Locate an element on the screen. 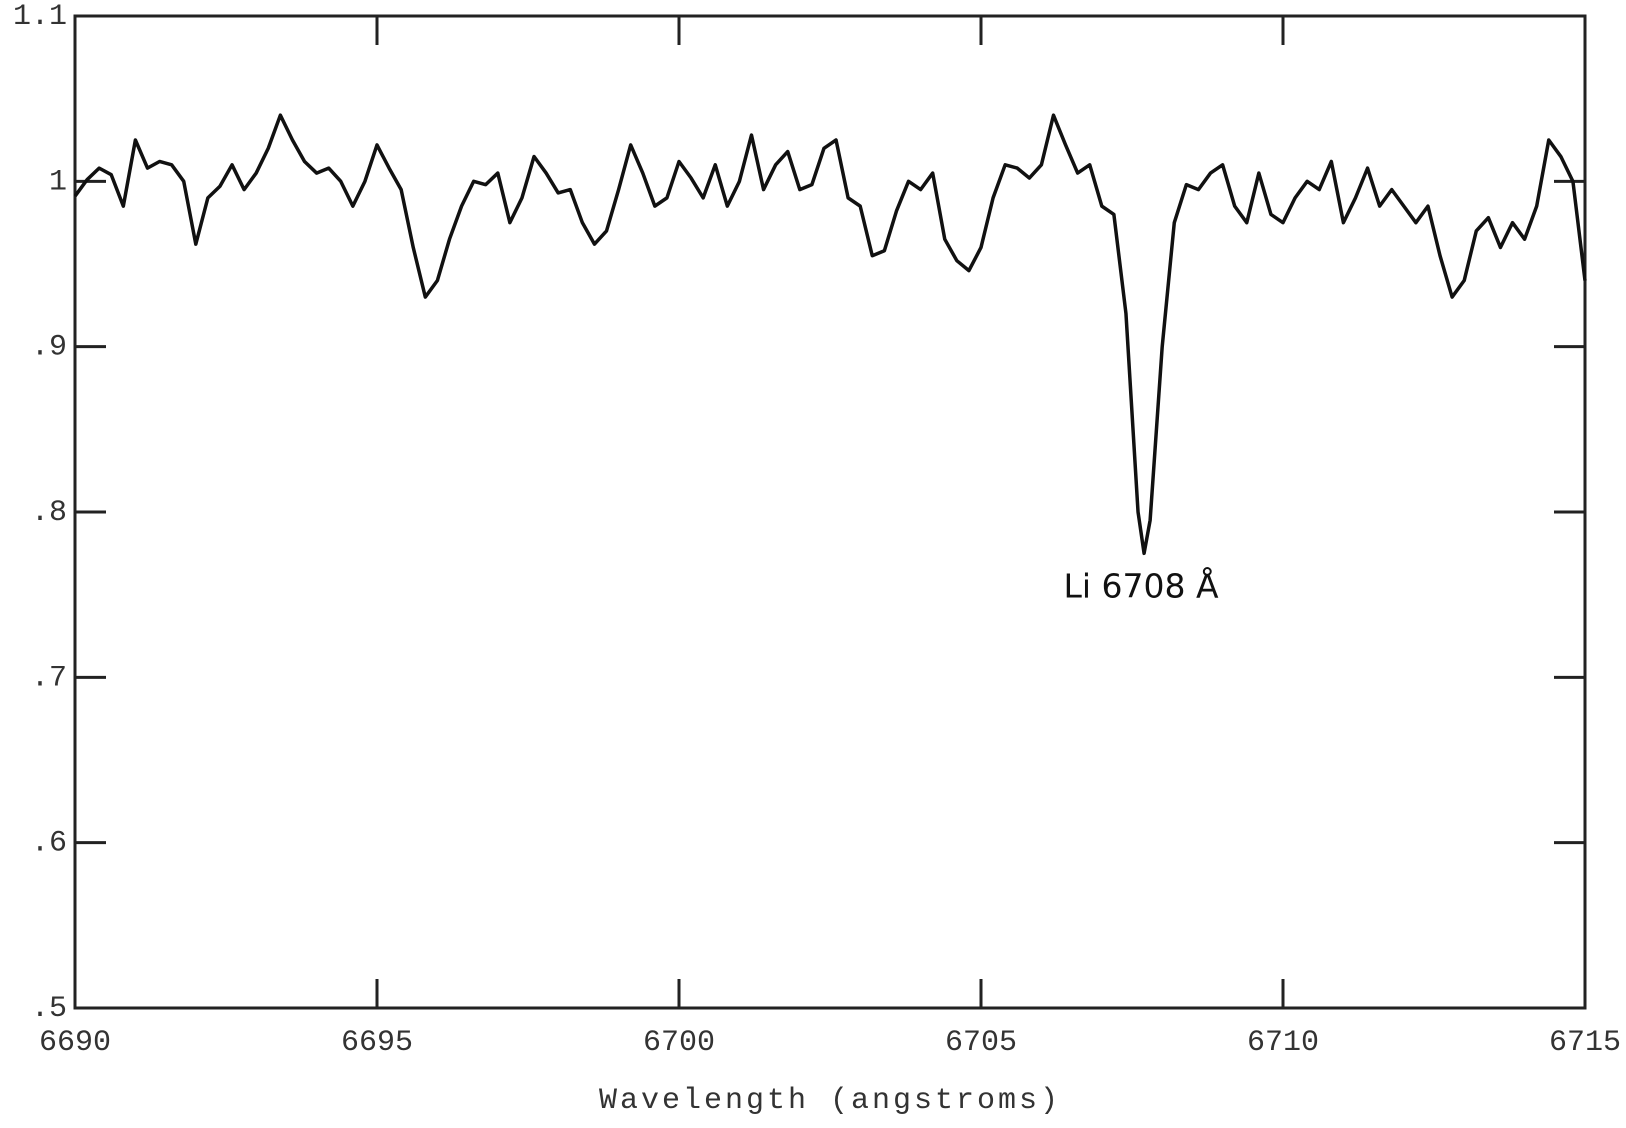 This screenshot has width=1626, height=1128. x-tick-label: 6705 is located at coordinates (981, 1043).